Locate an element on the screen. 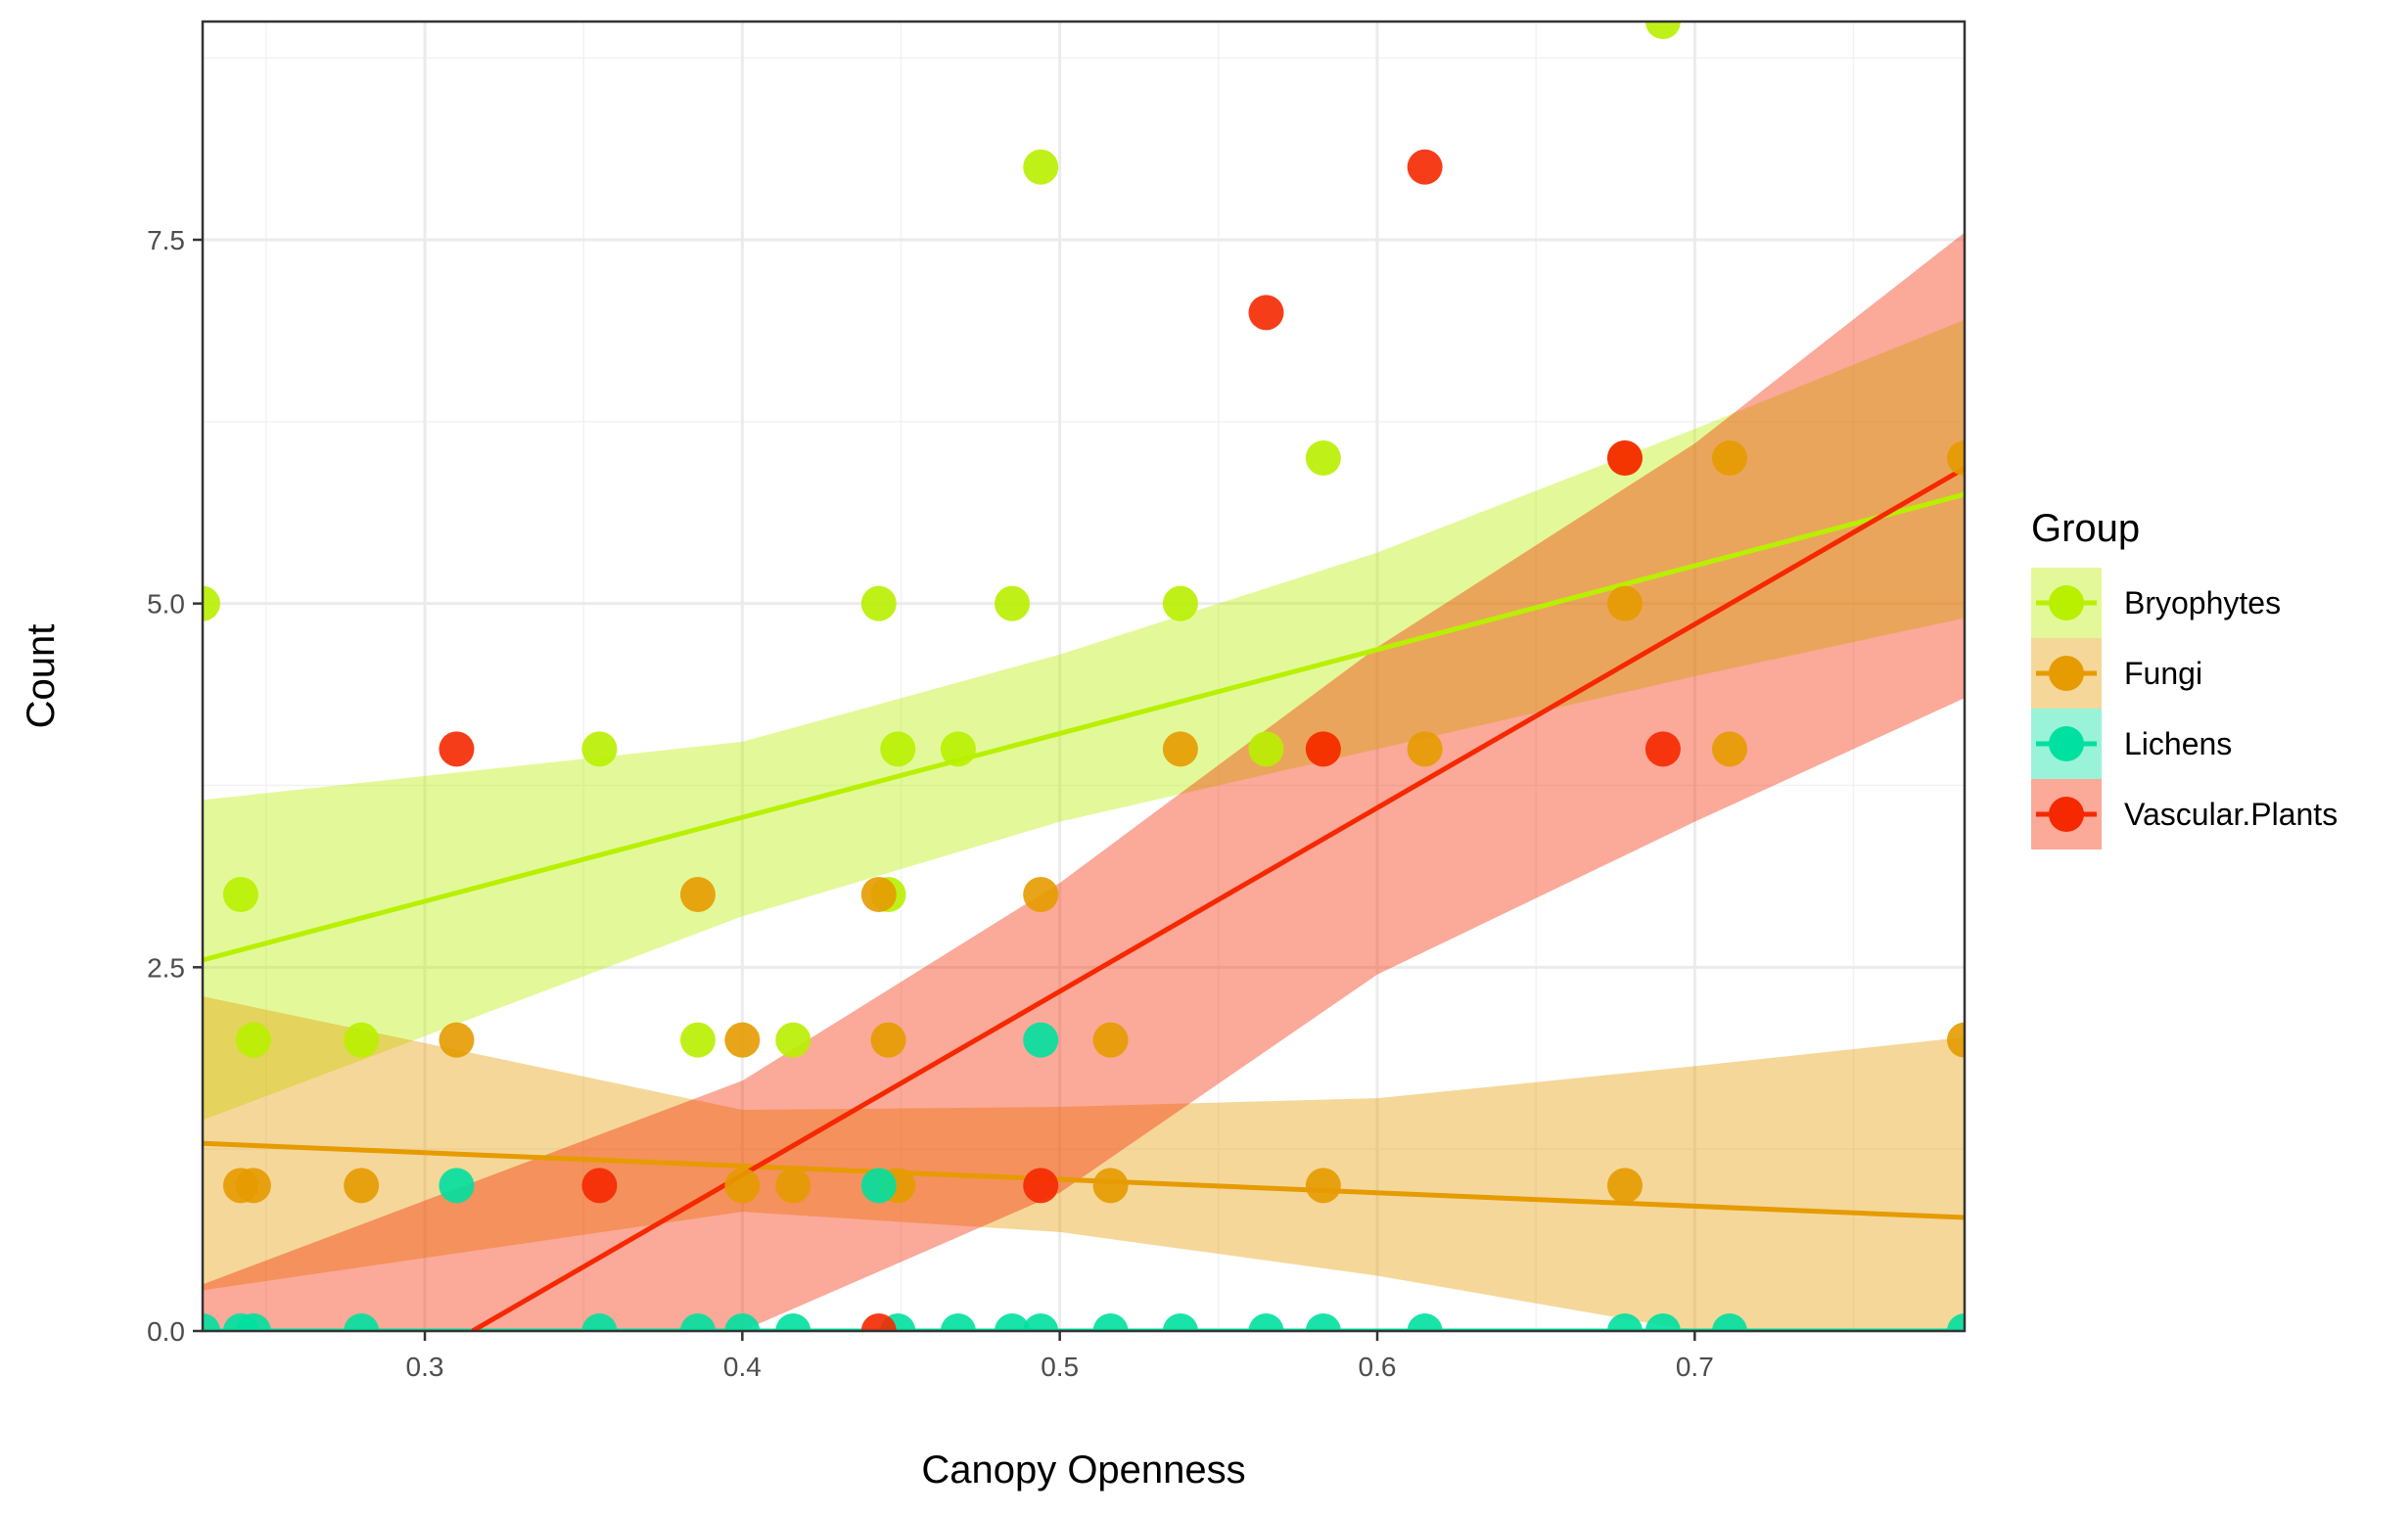 The height and width of the screenshot is (1515, 2408). legend-point-lichens is located at coordinates (2066, 743).